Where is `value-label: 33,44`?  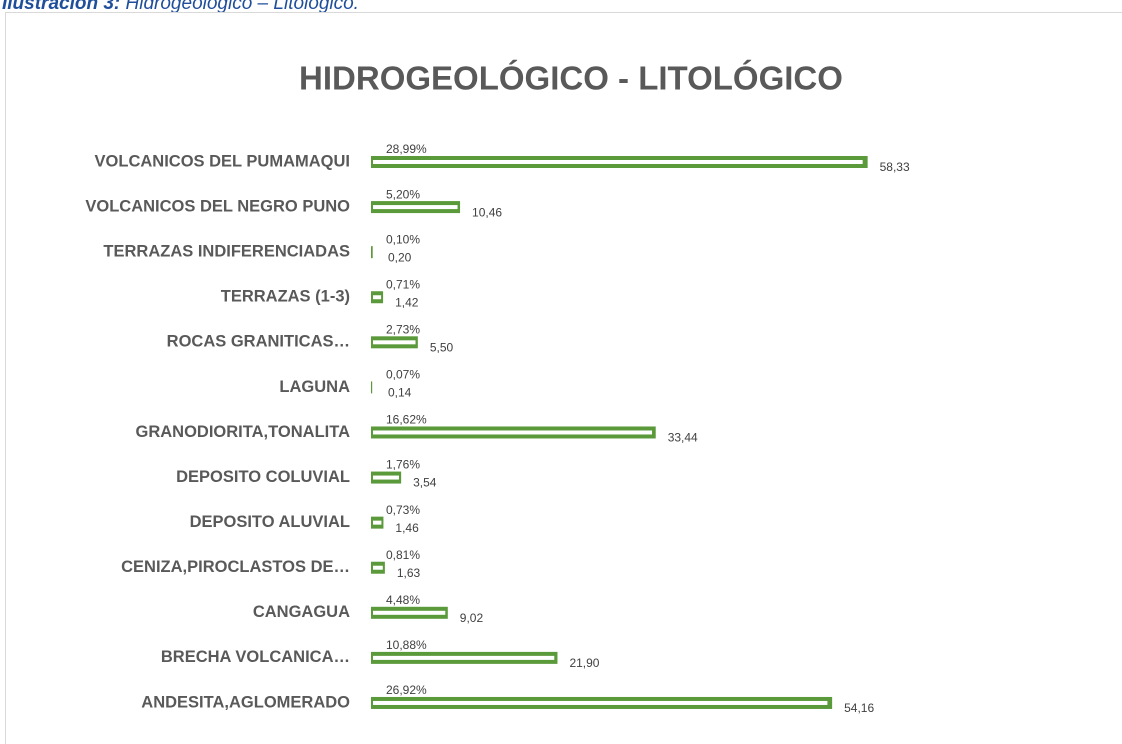 value-label: 33,44 is located at coordinates (683, 438).